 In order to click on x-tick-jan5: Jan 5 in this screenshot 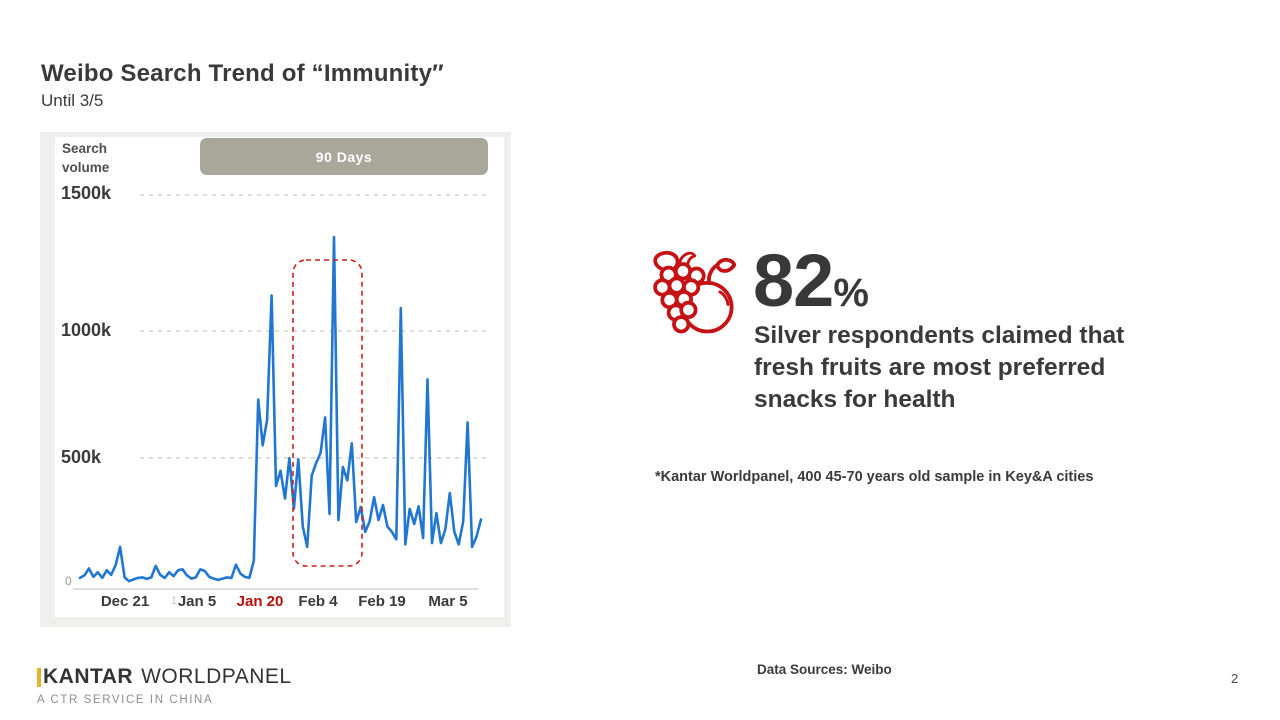, I will do `click(197, 601)`.